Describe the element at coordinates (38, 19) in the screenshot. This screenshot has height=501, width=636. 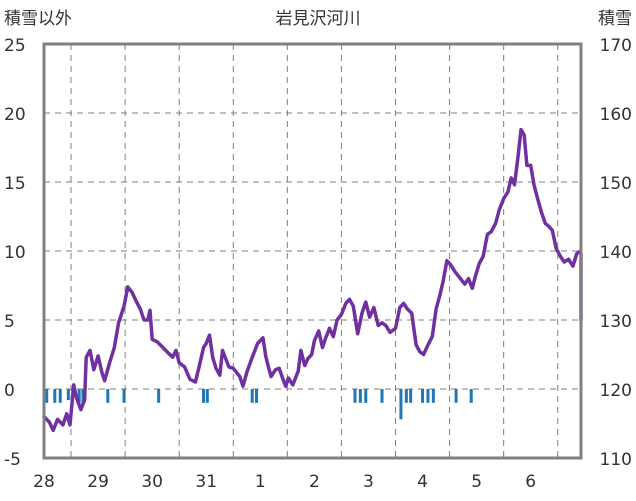
I see `y-left-axis-title: 積雪以外` at that location.